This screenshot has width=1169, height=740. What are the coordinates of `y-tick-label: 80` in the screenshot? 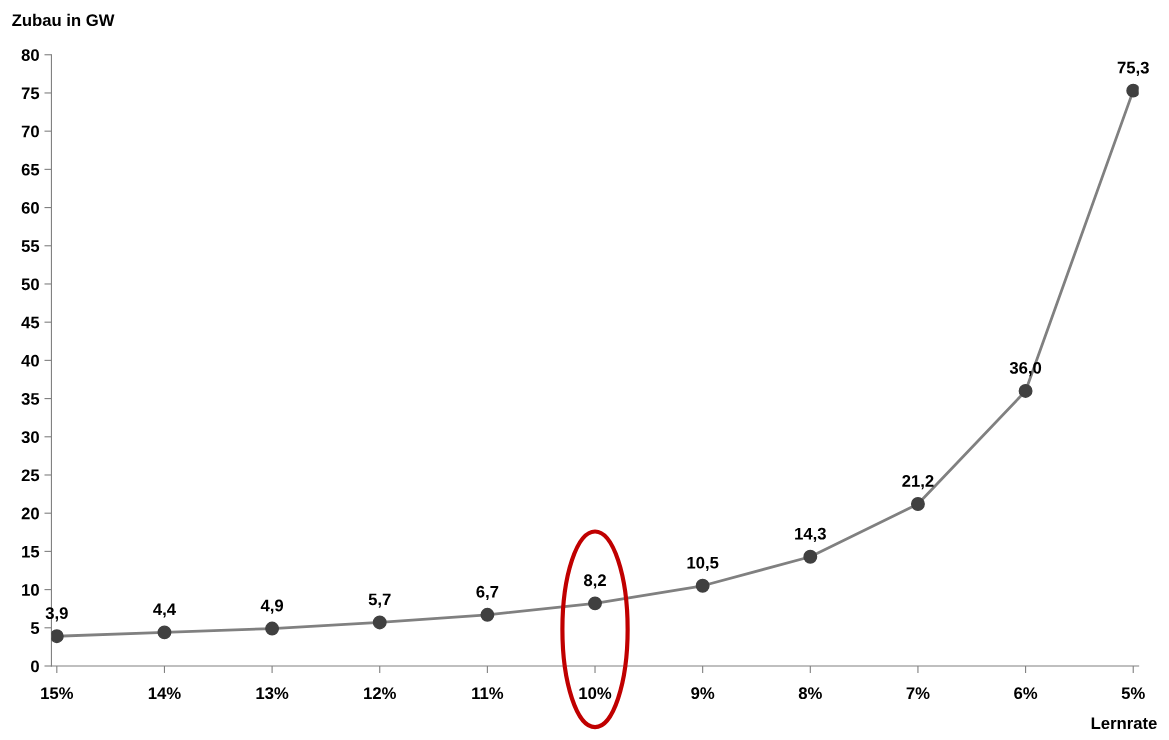 It's located at (30, 55).